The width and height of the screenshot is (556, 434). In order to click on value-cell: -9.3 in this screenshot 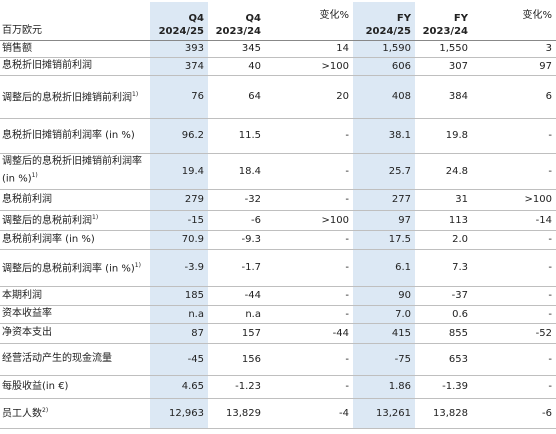, I will do `click(236, 240)`.